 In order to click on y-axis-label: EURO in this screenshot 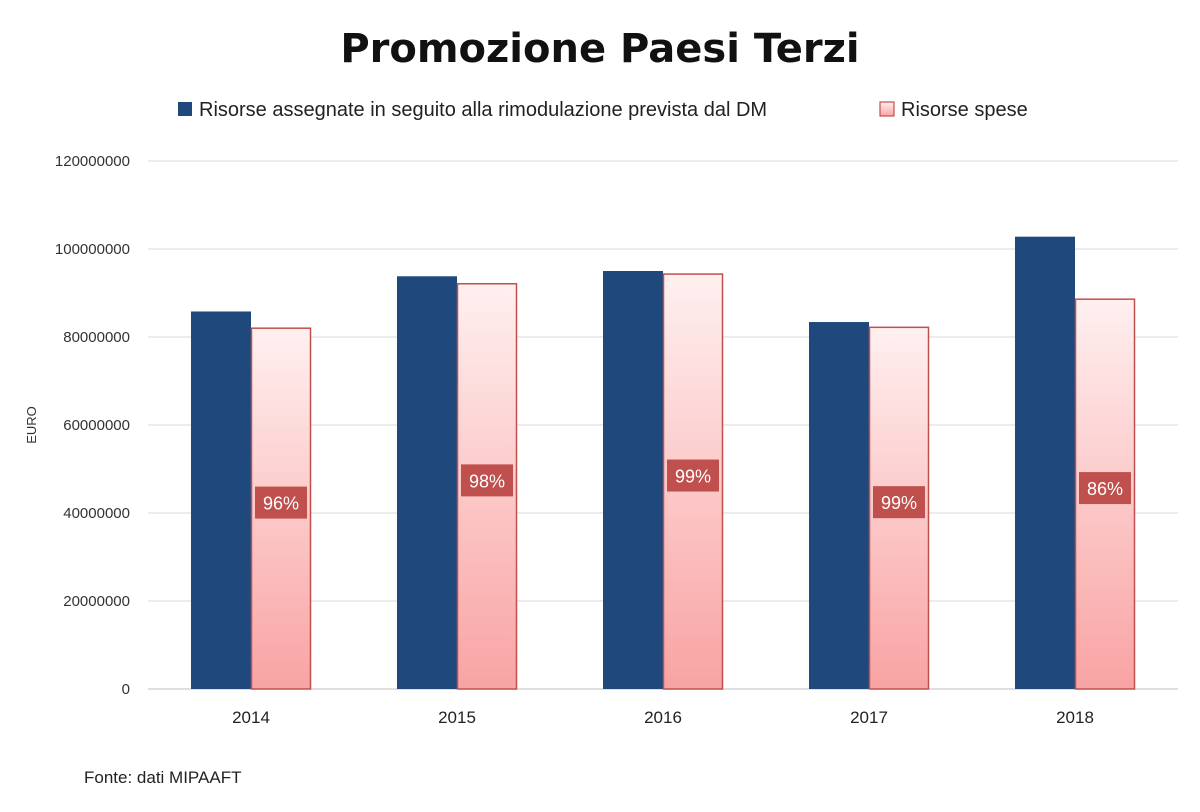, I will do `click(31, 425)`.